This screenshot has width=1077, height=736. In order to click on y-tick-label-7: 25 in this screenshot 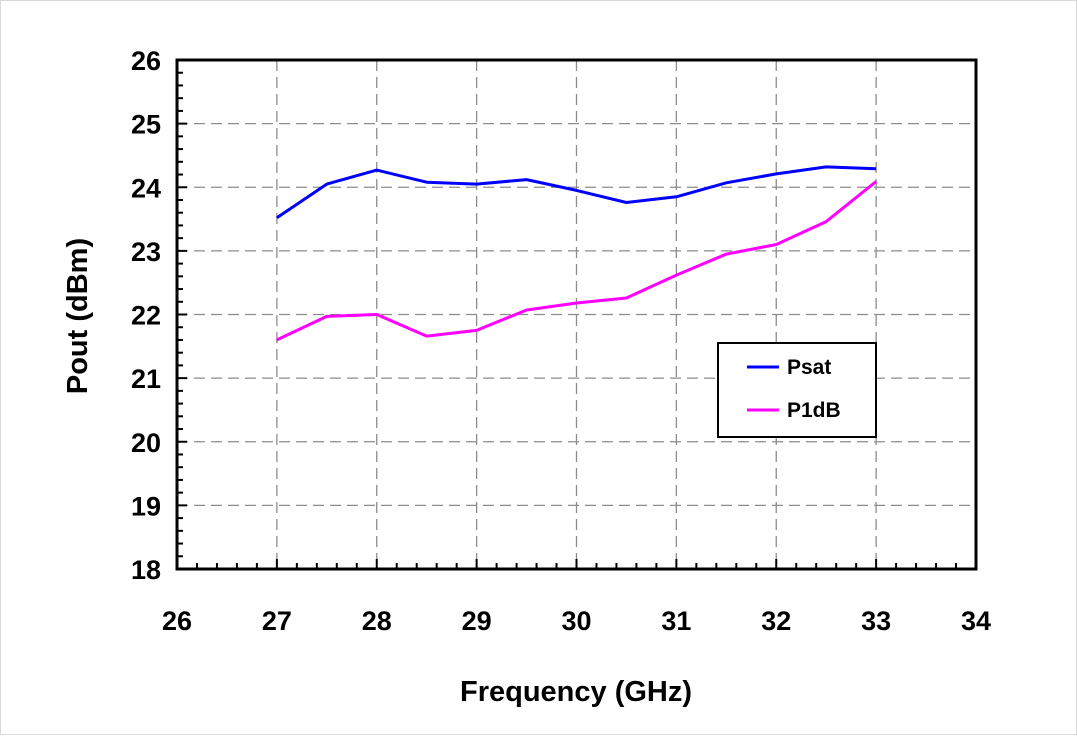, I will do `click(146, 125)`.